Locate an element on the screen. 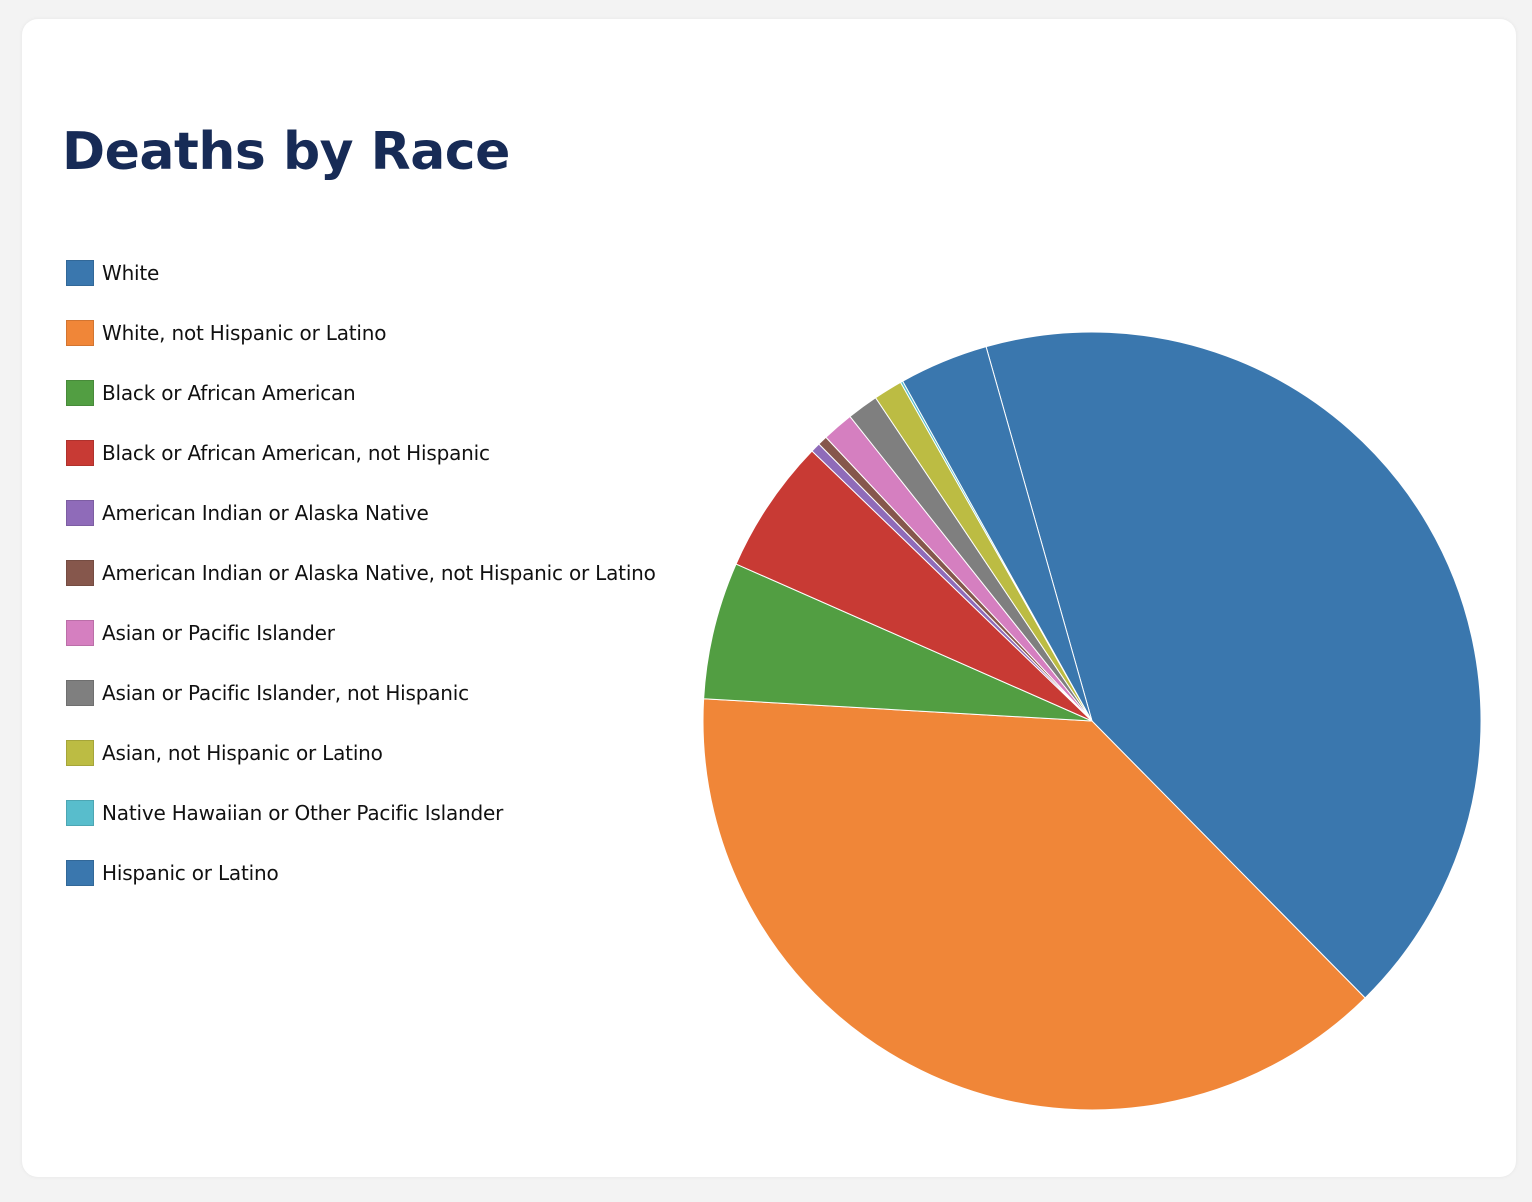 This screenshot has height=1202, width=1532. legend-item: Black or African American is located at coordinates (361, 393).